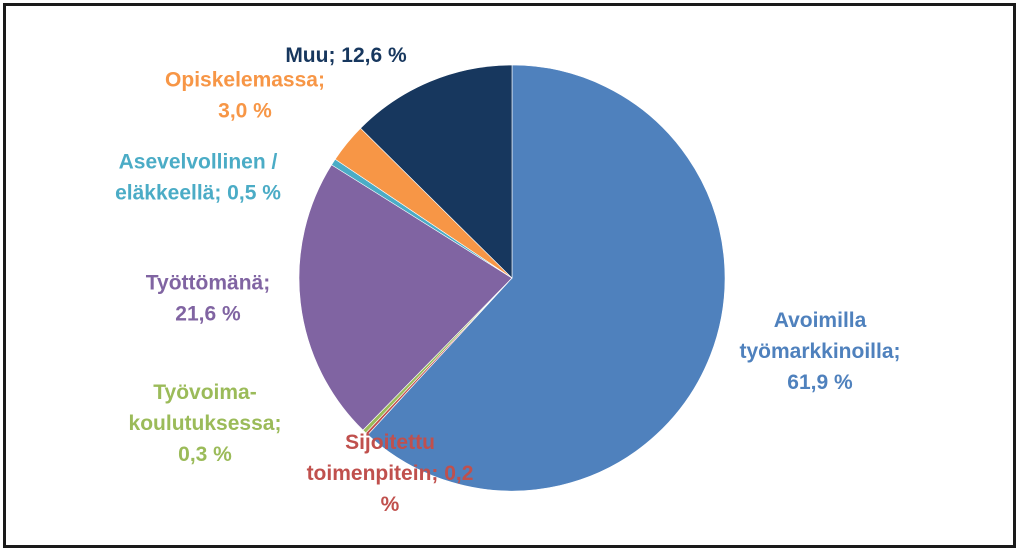 The height and width of the screenshot is (556, 1024). What do you see at coordinates (245, 96) in the screenshot?
I see `slice-label-opiskelemassa: Opiskelemassa; 3,0 %` at bounding box center [245, 96].